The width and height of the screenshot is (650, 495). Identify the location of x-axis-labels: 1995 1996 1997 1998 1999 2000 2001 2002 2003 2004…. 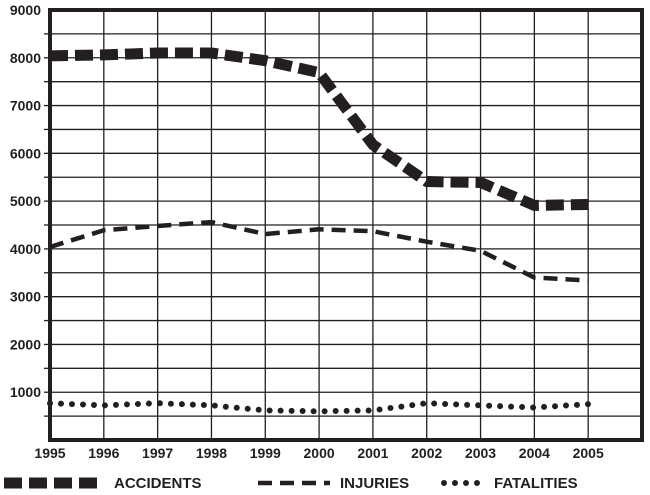
(319, 453).